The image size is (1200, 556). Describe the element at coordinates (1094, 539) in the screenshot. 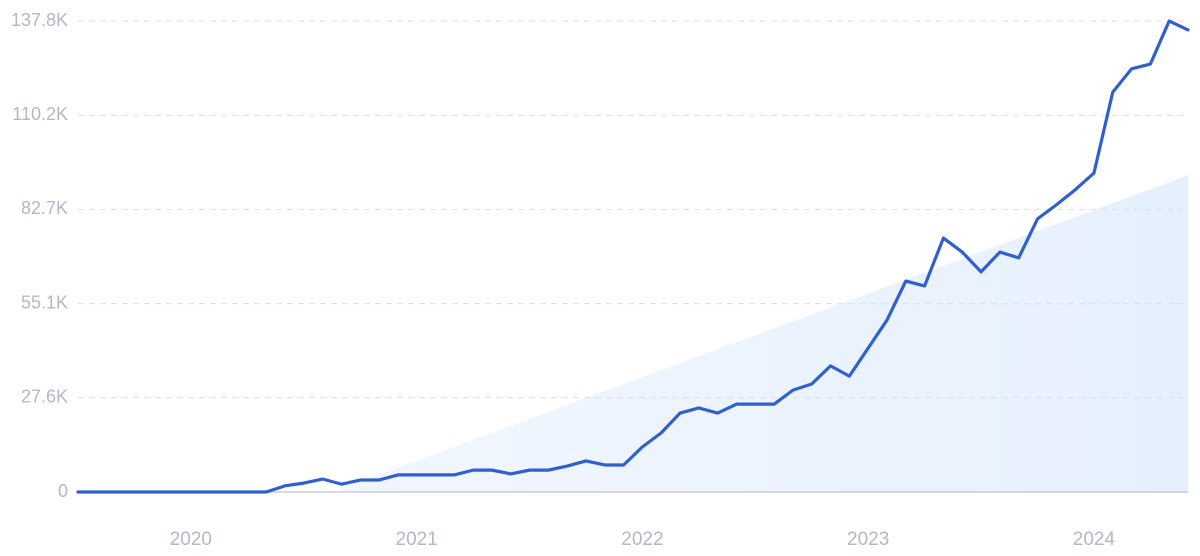

I see `x-tick-label: 2024` at that location.